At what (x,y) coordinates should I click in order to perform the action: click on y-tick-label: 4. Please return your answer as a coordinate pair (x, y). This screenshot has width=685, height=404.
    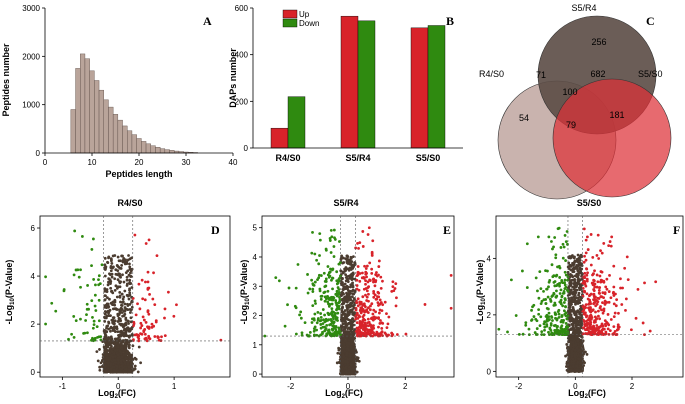
    Looking at the image, I should click on (33, 276).